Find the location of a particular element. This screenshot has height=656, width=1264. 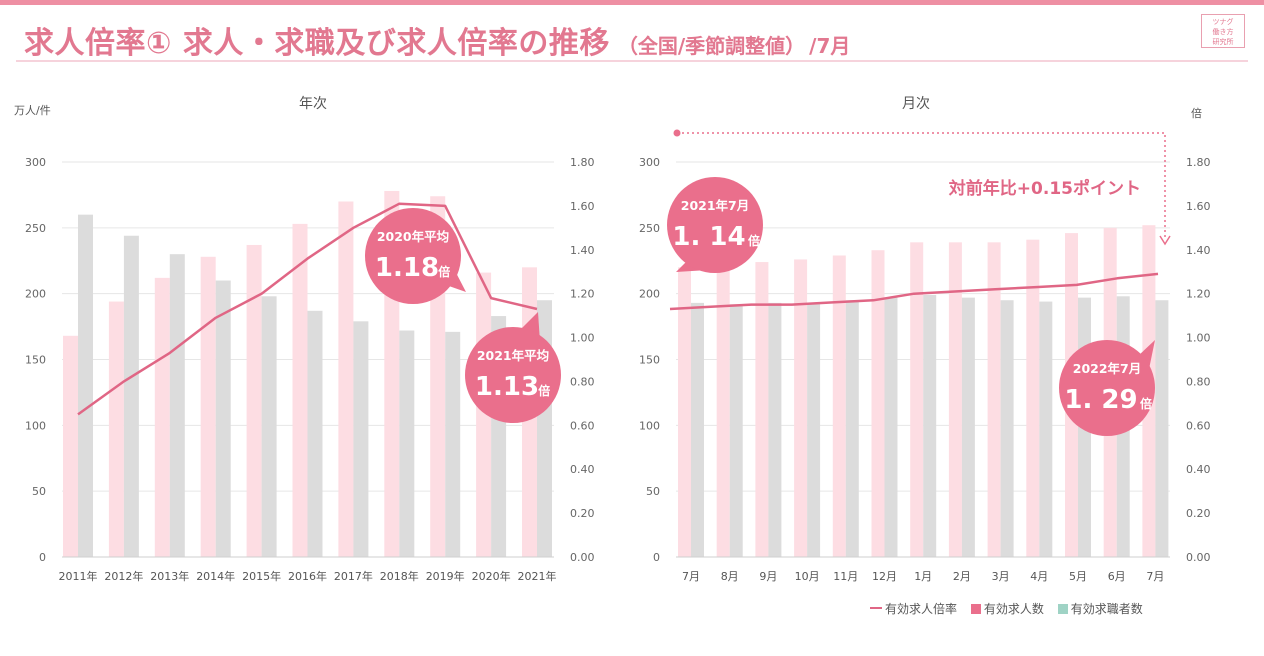

bubble-2021-07-value: 1. 14 is located at coordinates (708, 237).